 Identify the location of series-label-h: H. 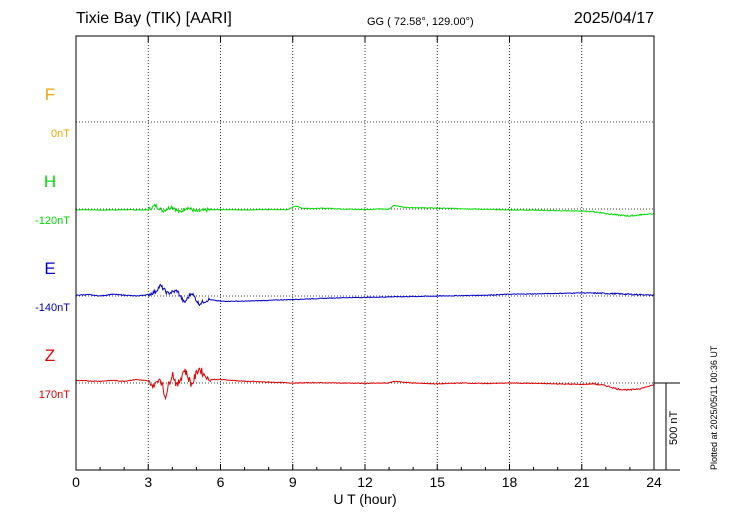
(50, 181).